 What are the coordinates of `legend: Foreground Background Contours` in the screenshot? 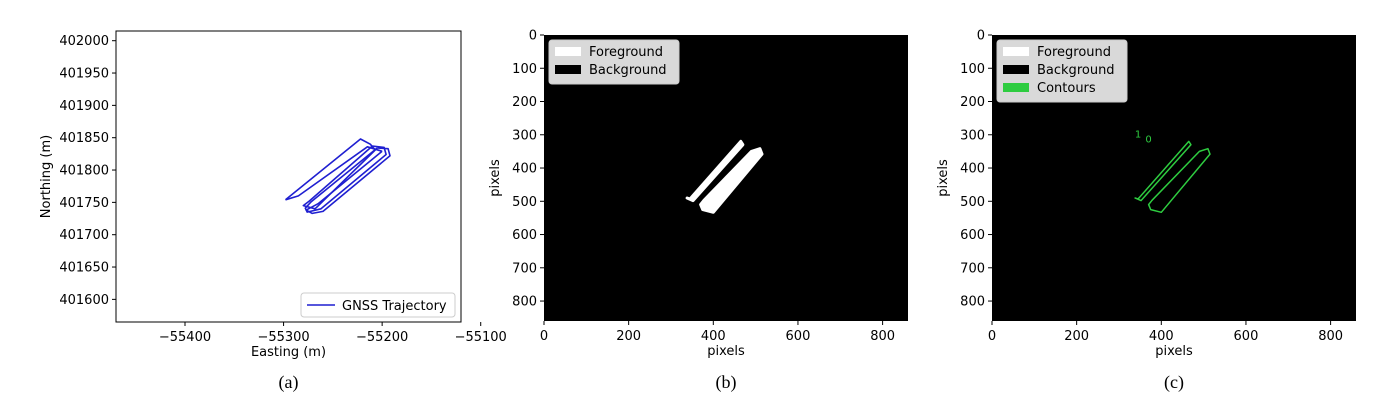 It's located at (1062, 71).